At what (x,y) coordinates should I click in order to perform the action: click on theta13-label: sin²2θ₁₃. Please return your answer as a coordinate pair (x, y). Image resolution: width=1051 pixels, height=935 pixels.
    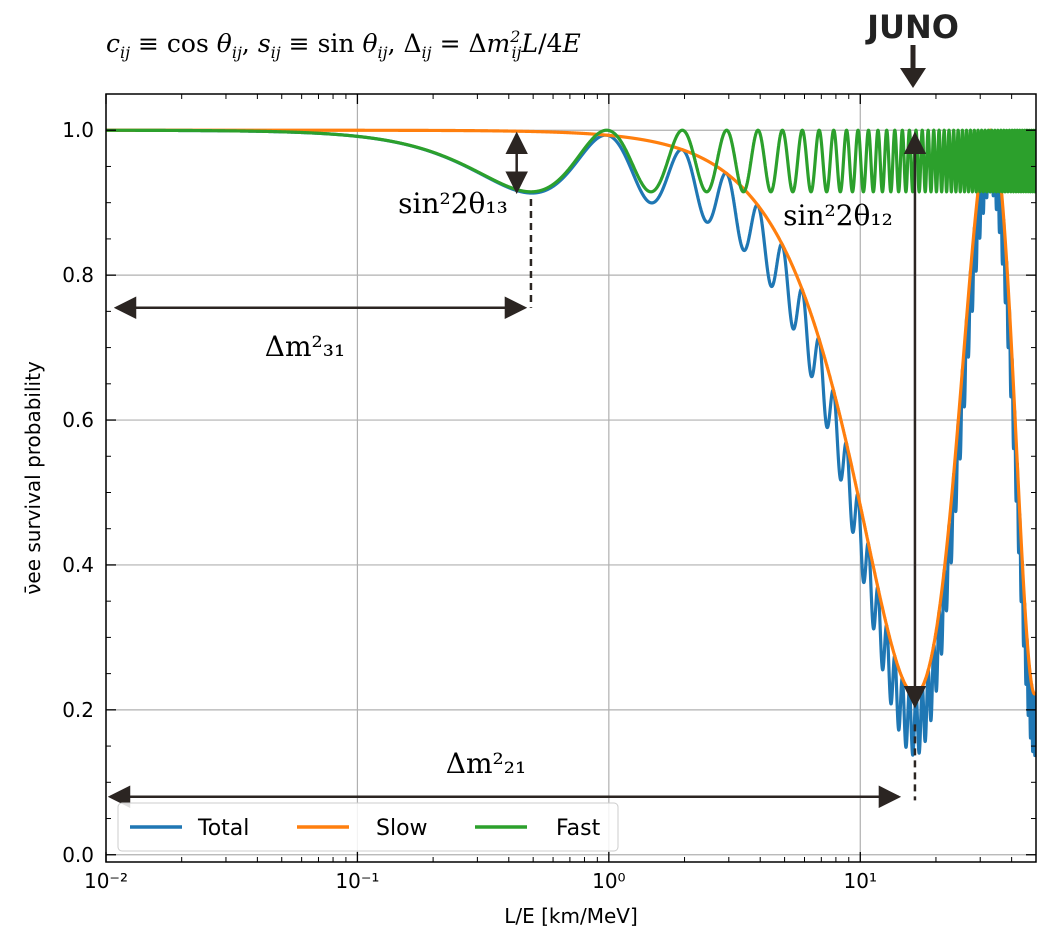
    Looking at the image, I should click on (453, 203).